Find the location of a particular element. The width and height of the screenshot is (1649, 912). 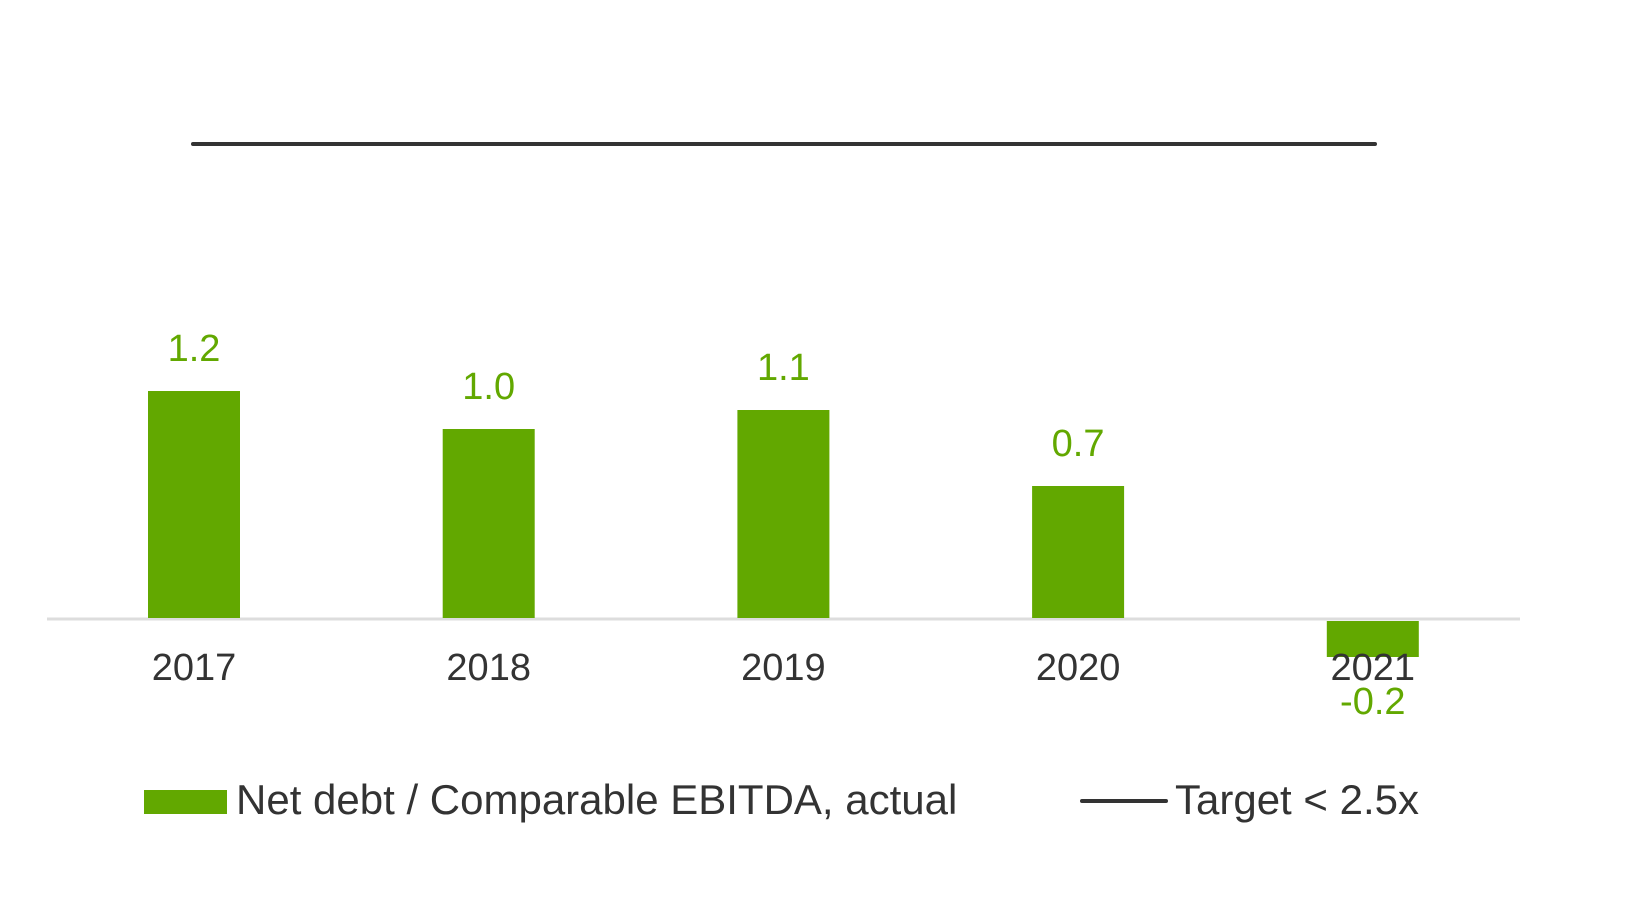

legend-bar-label: Net debt / Comparable EBITDA, actual is located at coordinates (596, 799).